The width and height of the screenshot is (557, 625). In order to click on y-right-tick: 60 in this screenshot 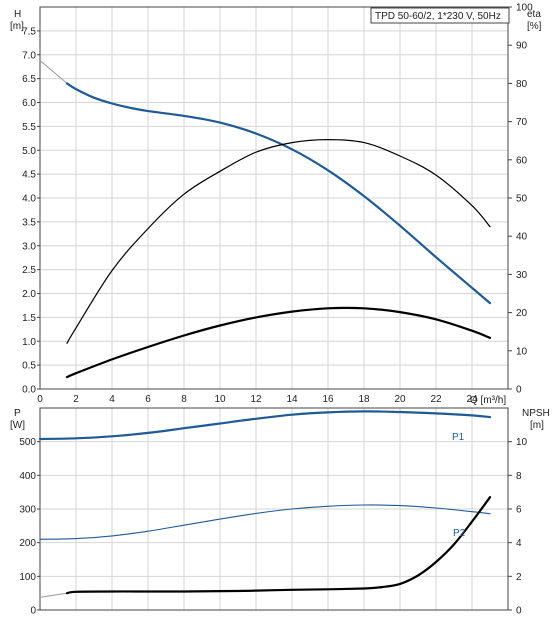, I will do `click(522, 160)`.